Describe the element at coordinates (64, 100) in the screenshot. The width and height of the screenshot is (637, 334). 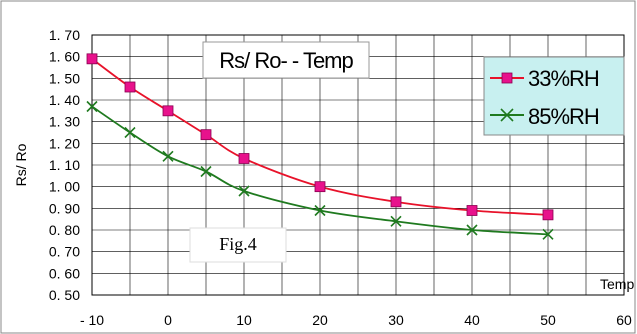
I see `y-tick-label: 1. 40` at that location.